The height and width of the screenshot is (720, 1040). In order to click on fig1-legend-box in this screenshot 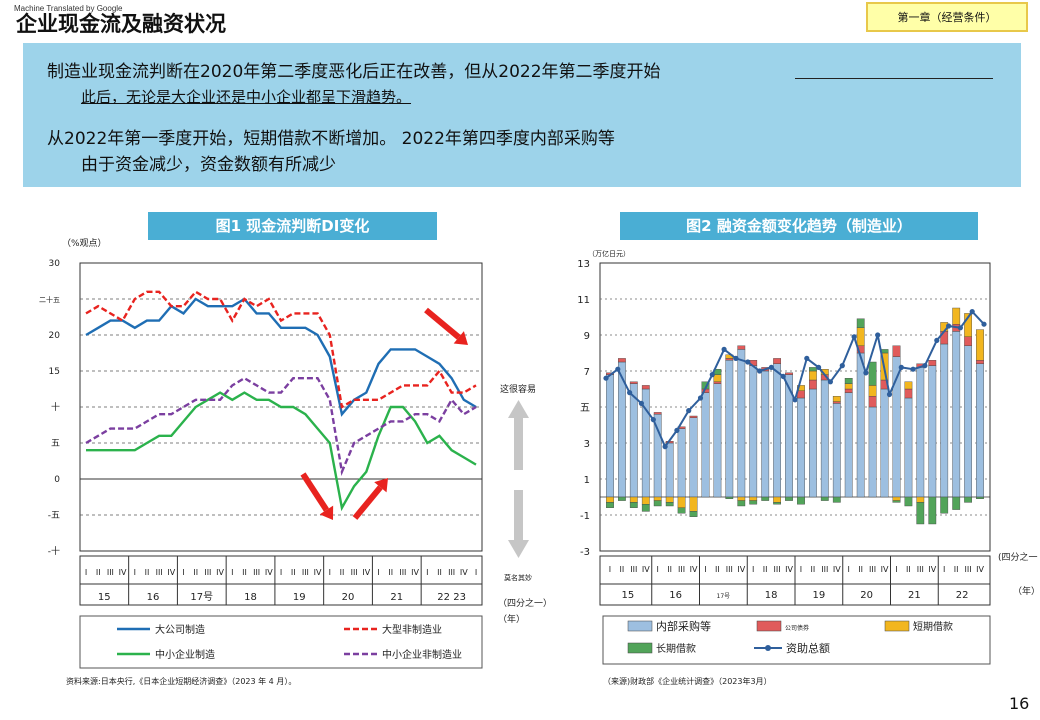, I will do `click(281, 642)`.